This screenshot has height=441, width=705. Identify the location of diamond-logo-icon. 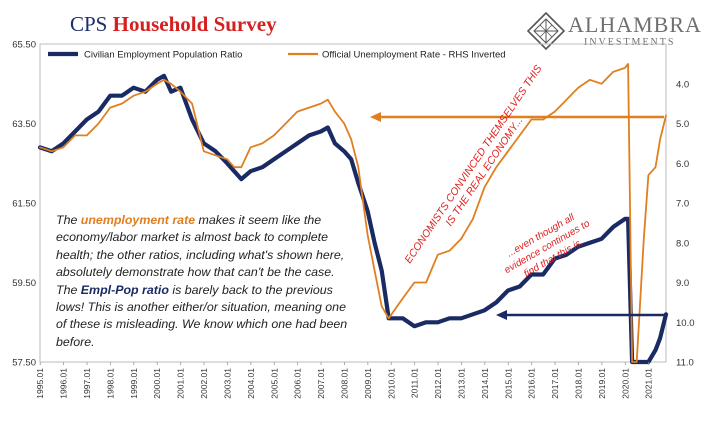
(546, 31).